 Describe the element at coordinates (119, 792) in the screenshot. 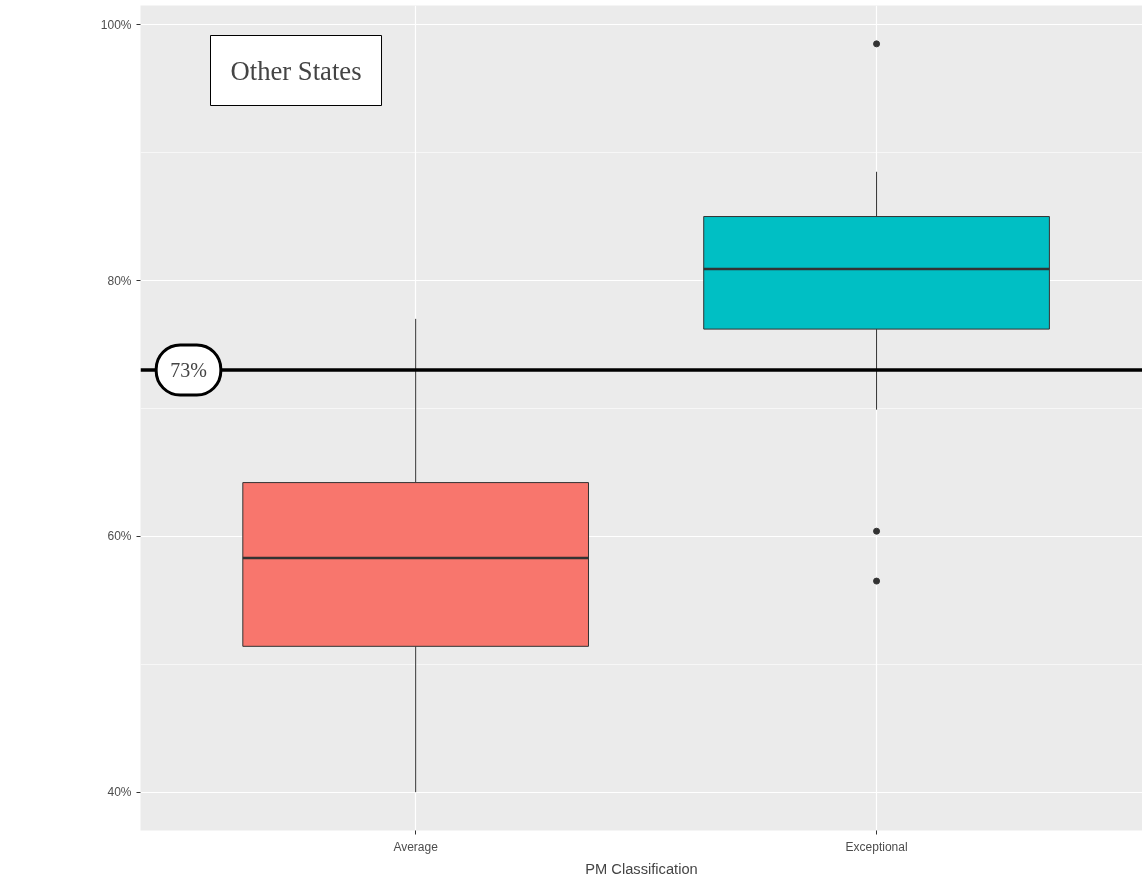

I see `y-tick-label: 40%` at that location.